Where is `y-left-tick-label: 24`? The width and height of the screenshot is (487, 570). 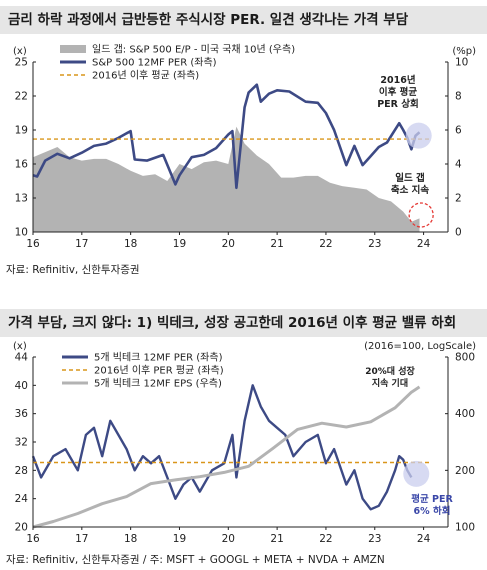
y-left-tick-label: 24 is located at coordinates (22, 499).